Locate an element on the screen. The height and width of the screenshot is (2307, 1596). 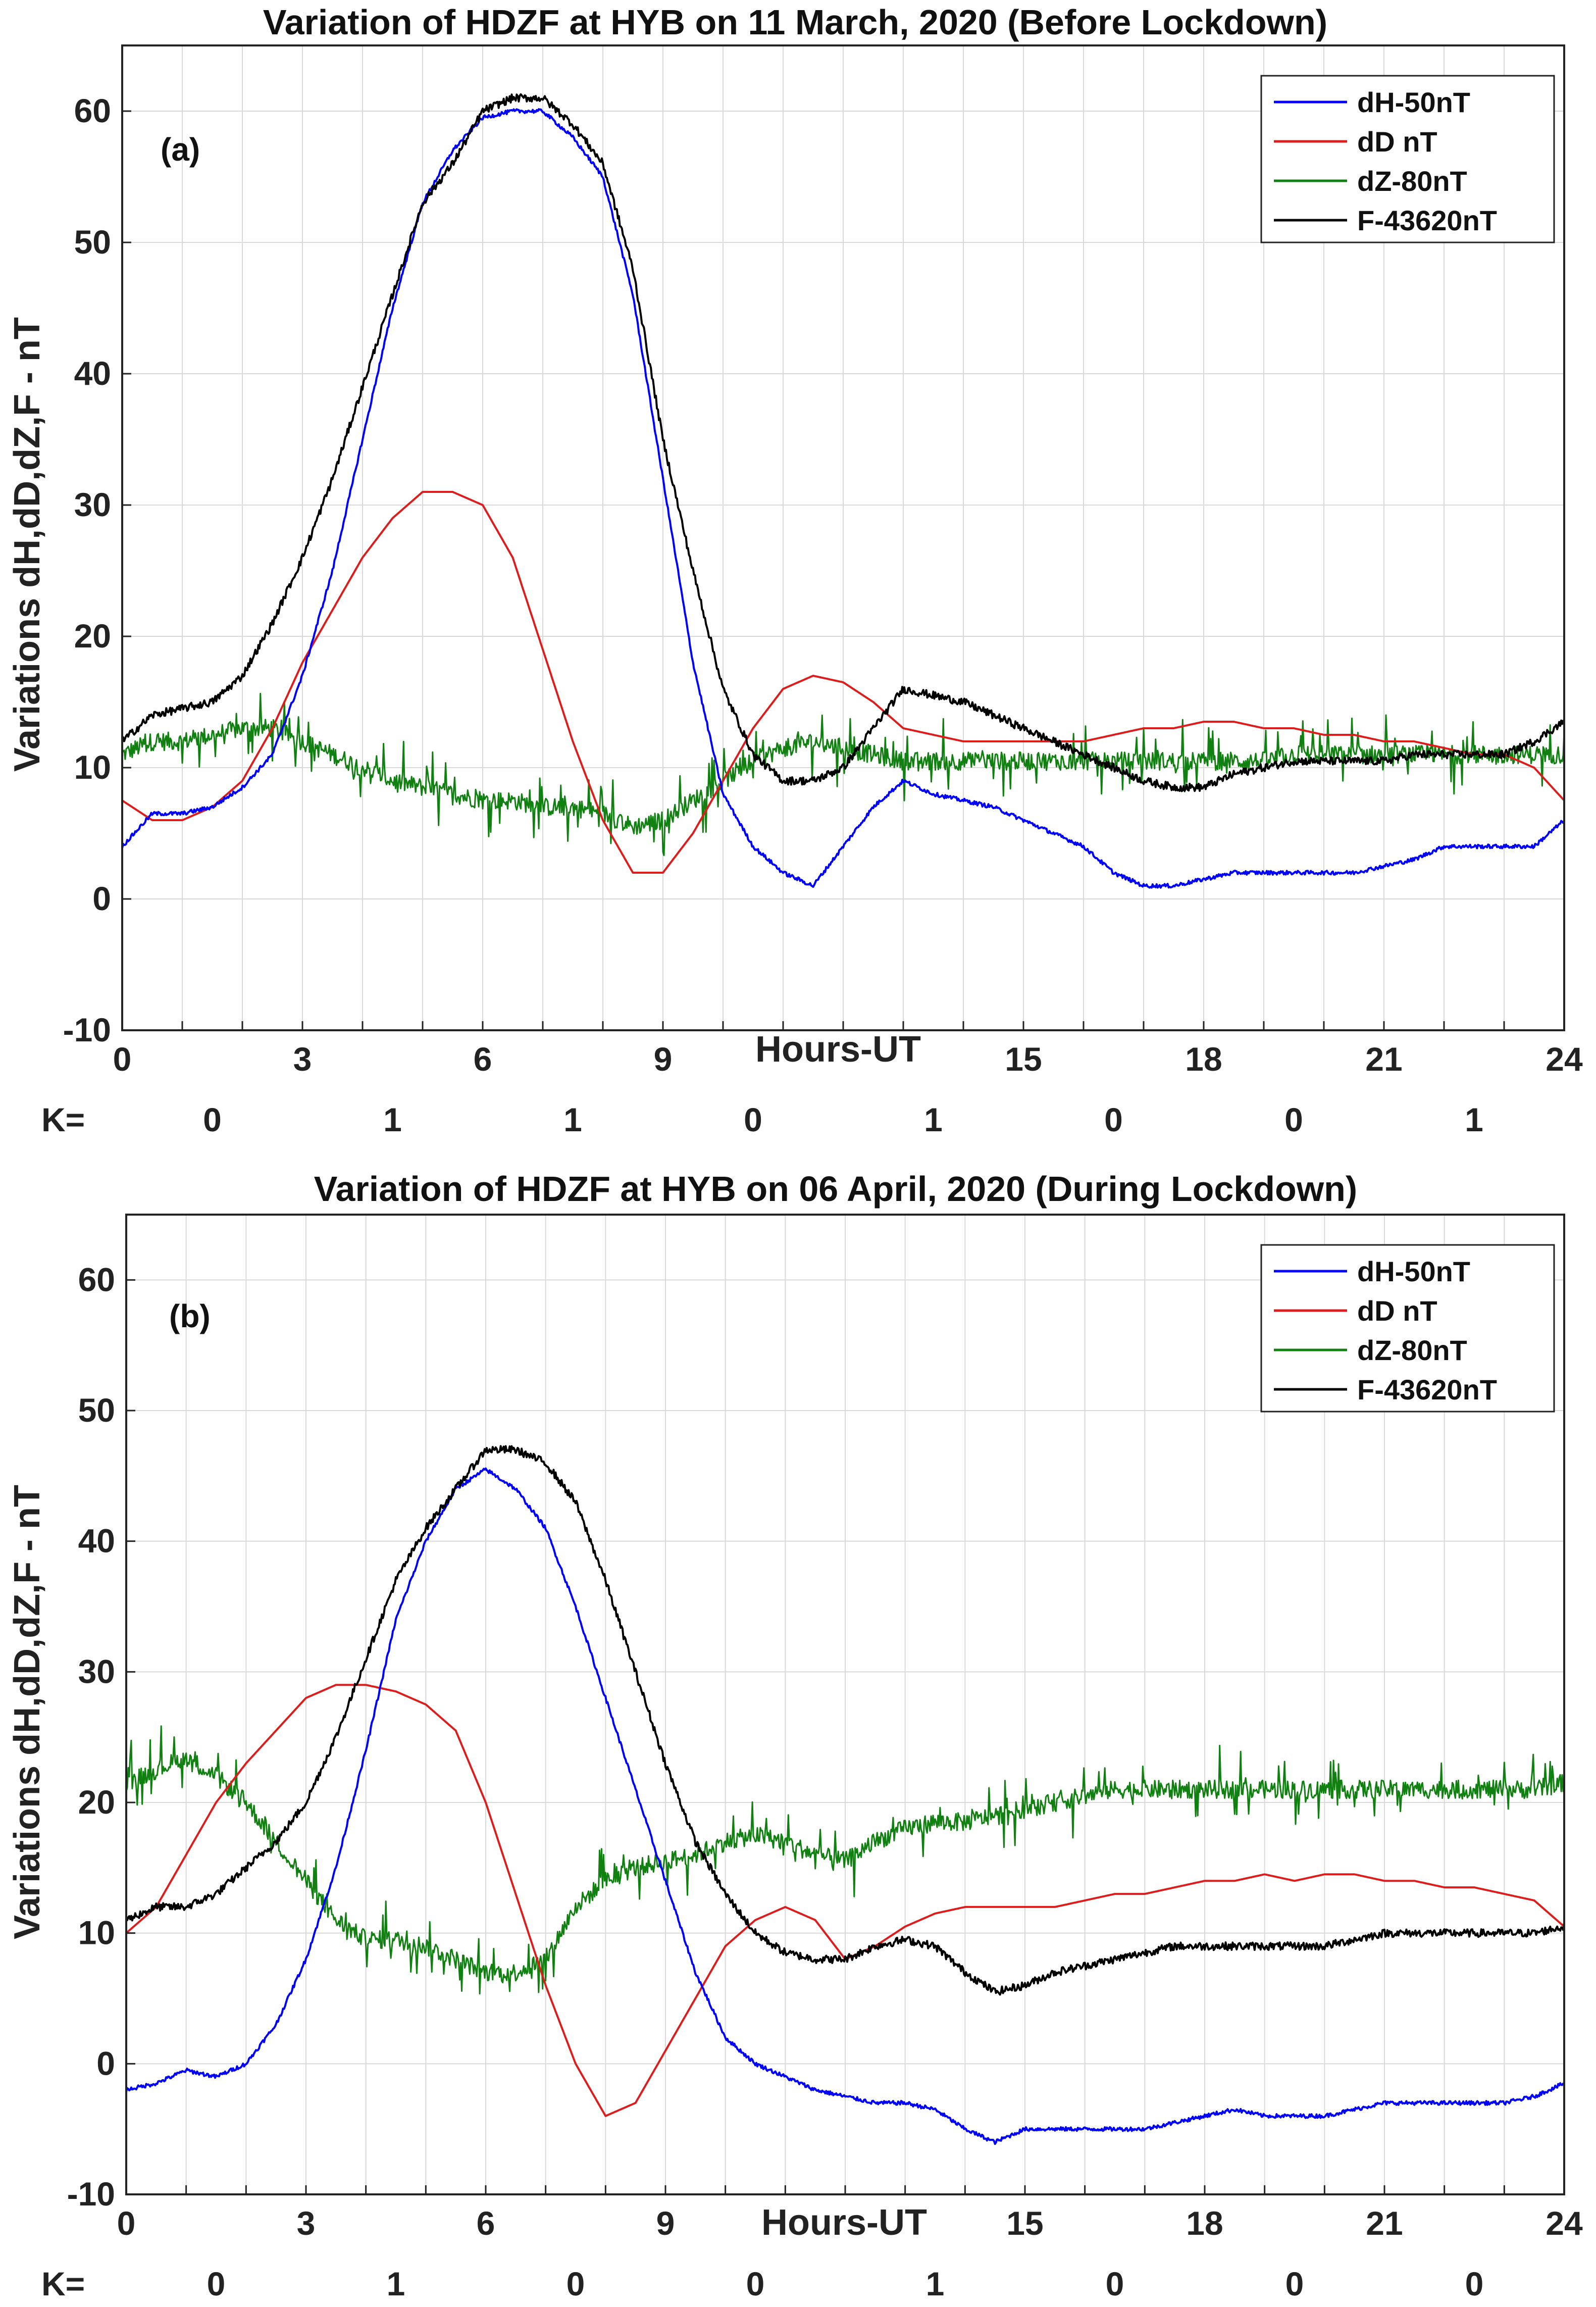
panel-label: (a) is located at coordinates (180, 149).